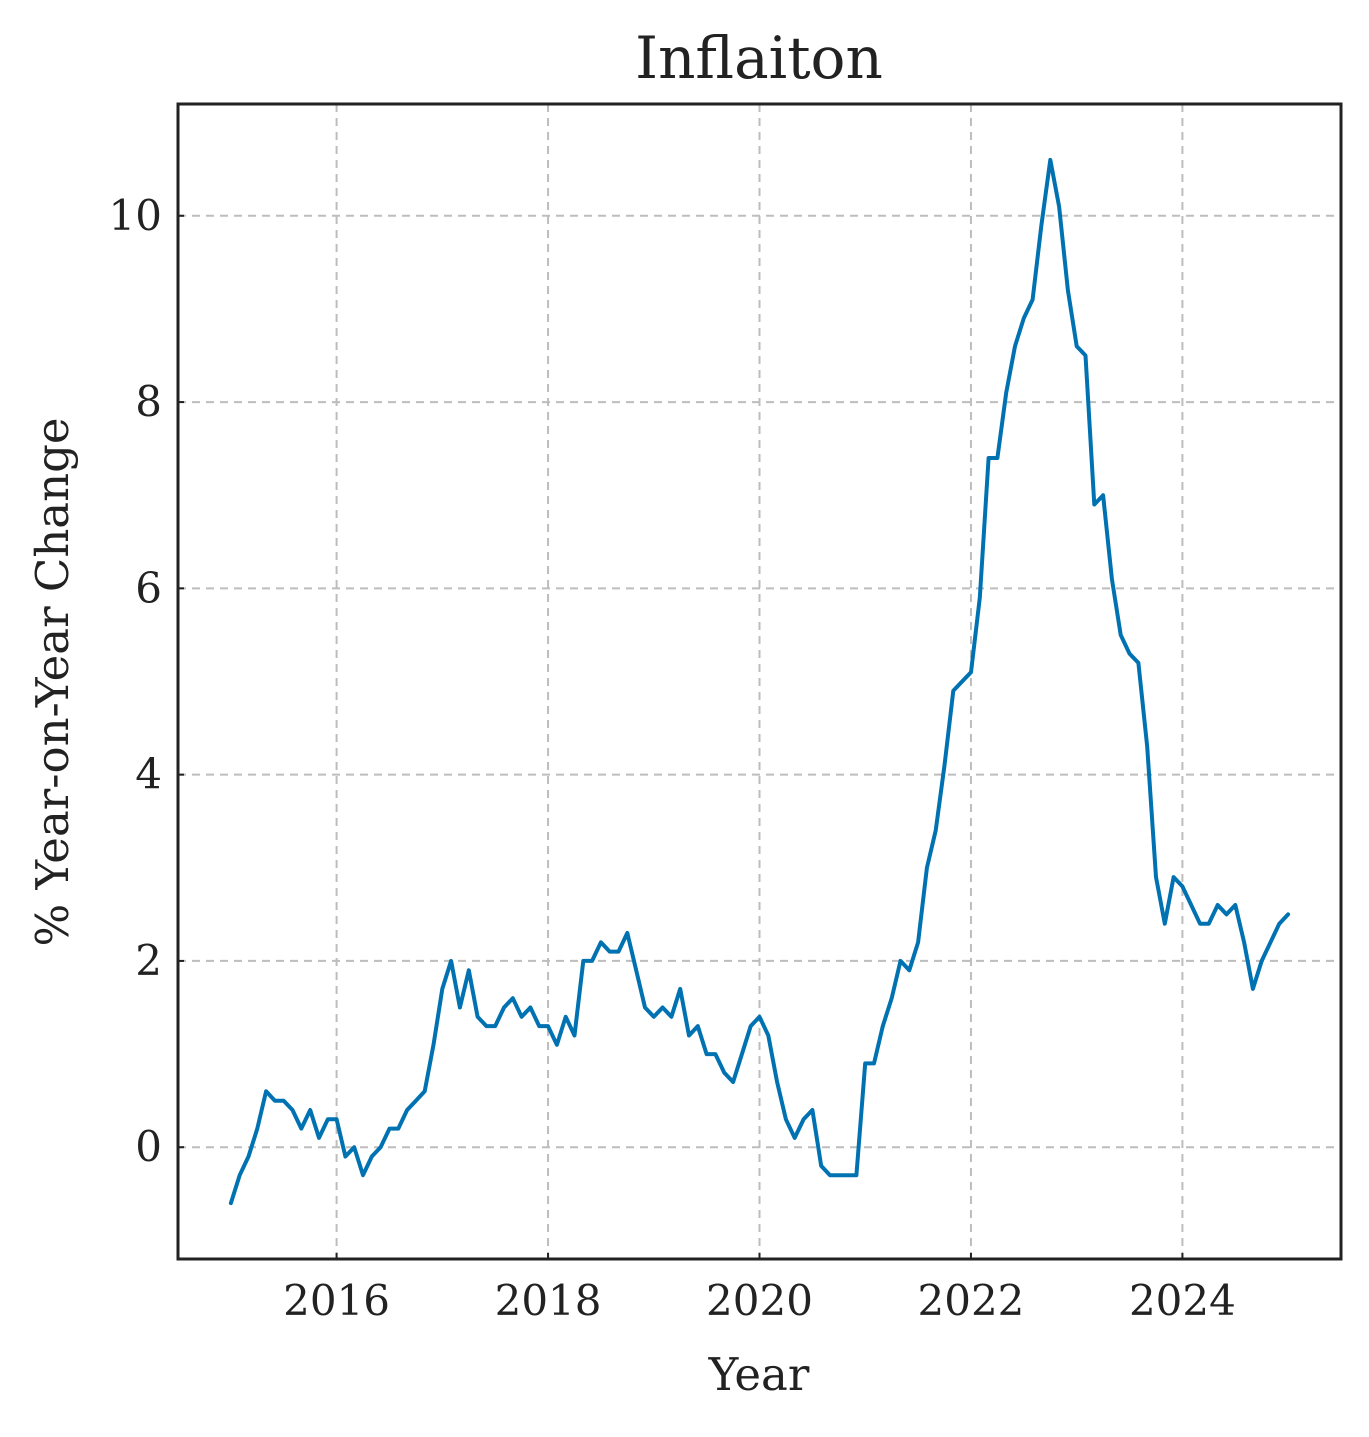 The width and height of the screenshot is (1369, 1437). Describe the element at coordinates (336, 1300) in the screenshot. I see `x-tick-label: 2016` at that location.